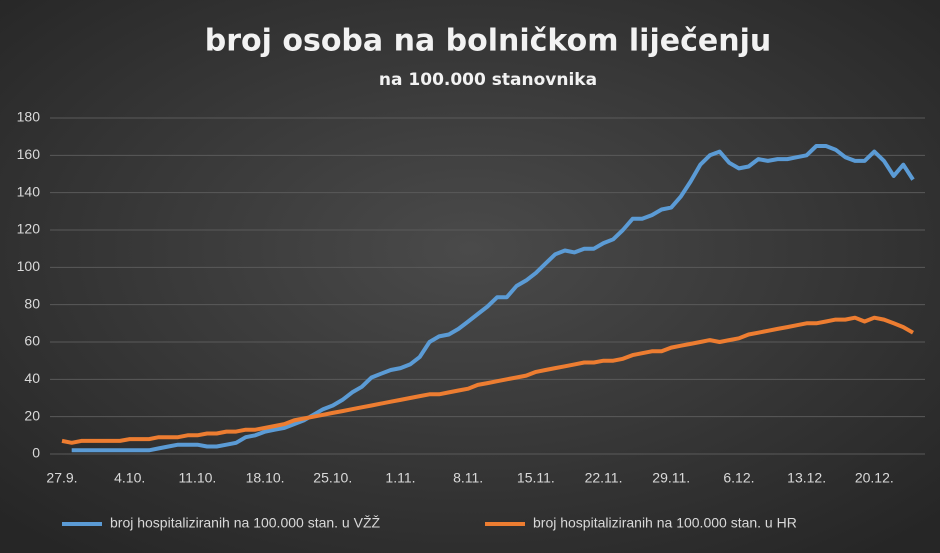  Describe the element at coordinates (32, 303) in the screenshot. I see `y-tick-label: 80` at that location.